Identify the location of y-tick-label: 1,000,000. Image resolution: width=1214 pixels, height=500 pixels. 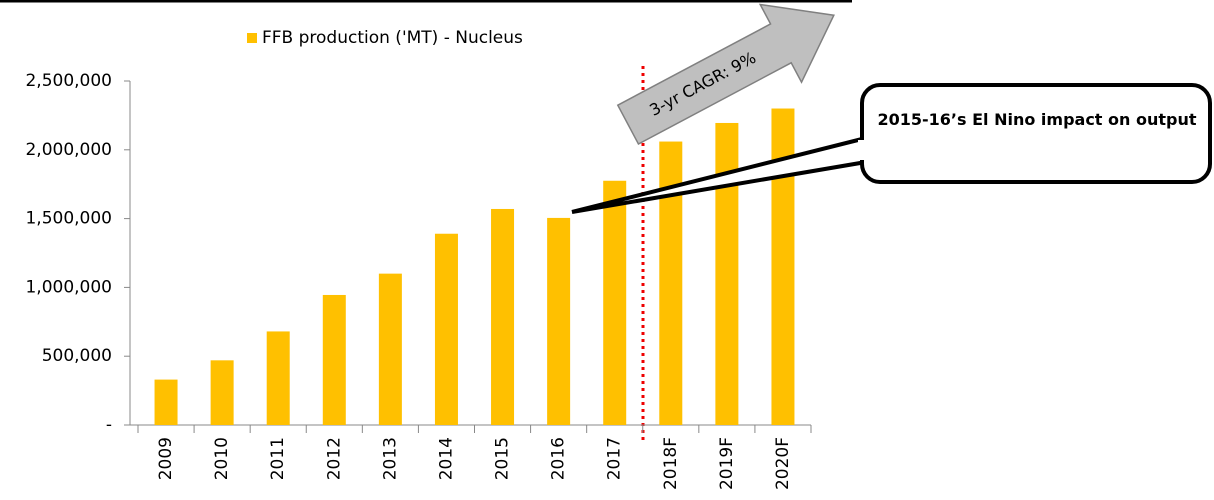
(68, 287).